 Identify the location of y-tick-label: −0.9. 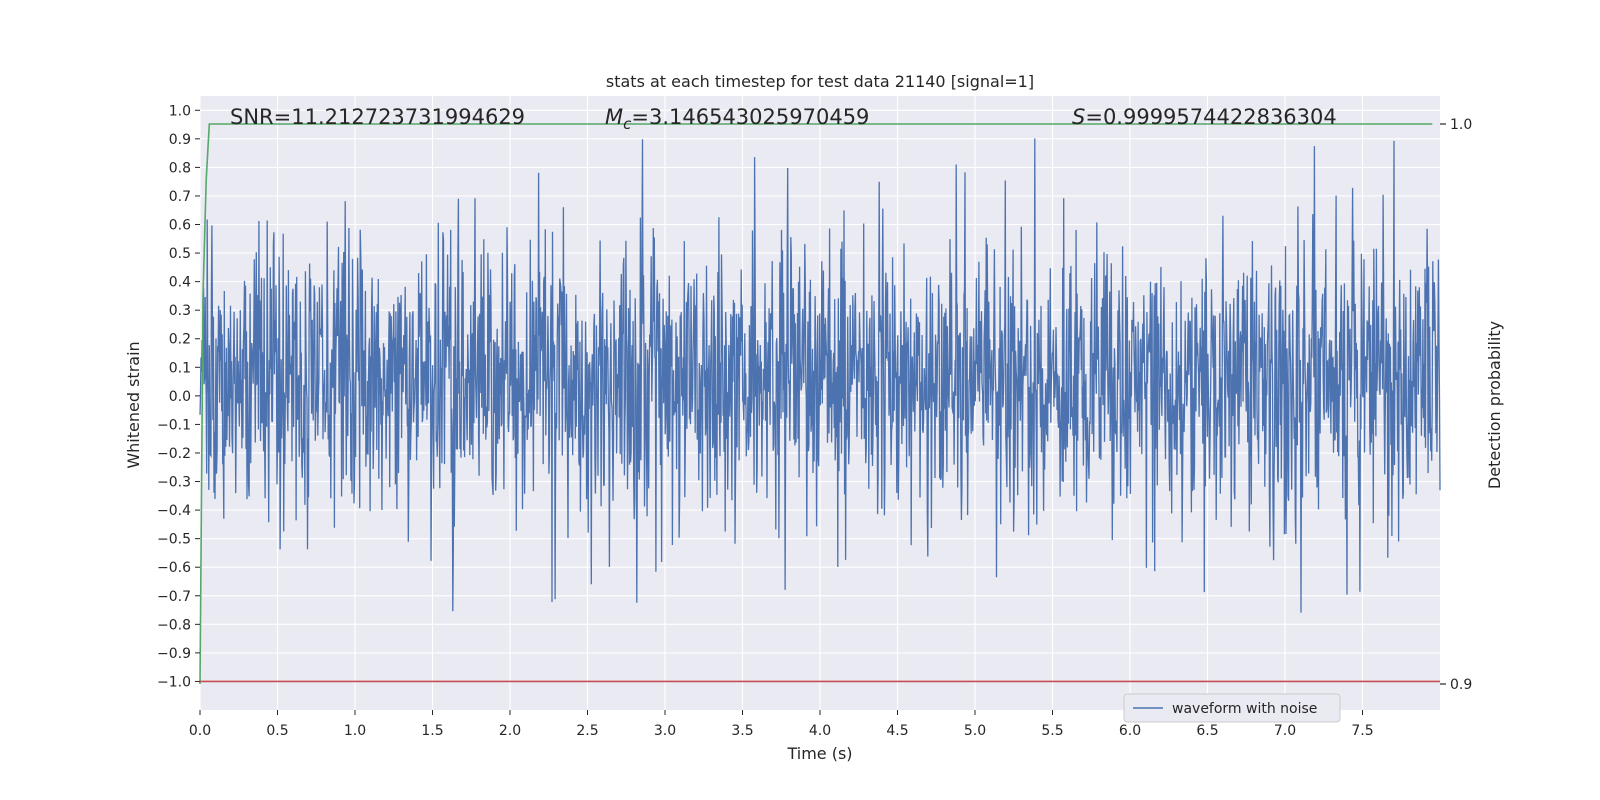
(174, 654).